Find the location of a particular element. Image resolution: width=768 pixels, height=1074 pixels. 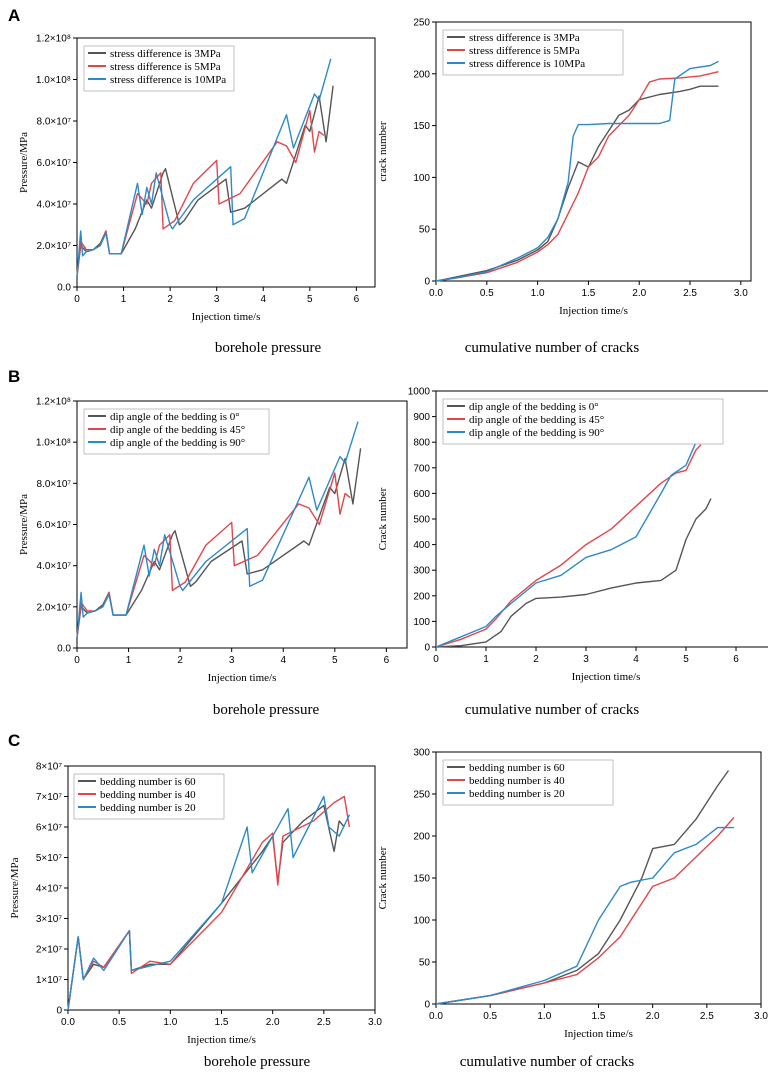

panel-label-a: A is located at coordinates (14, 15).